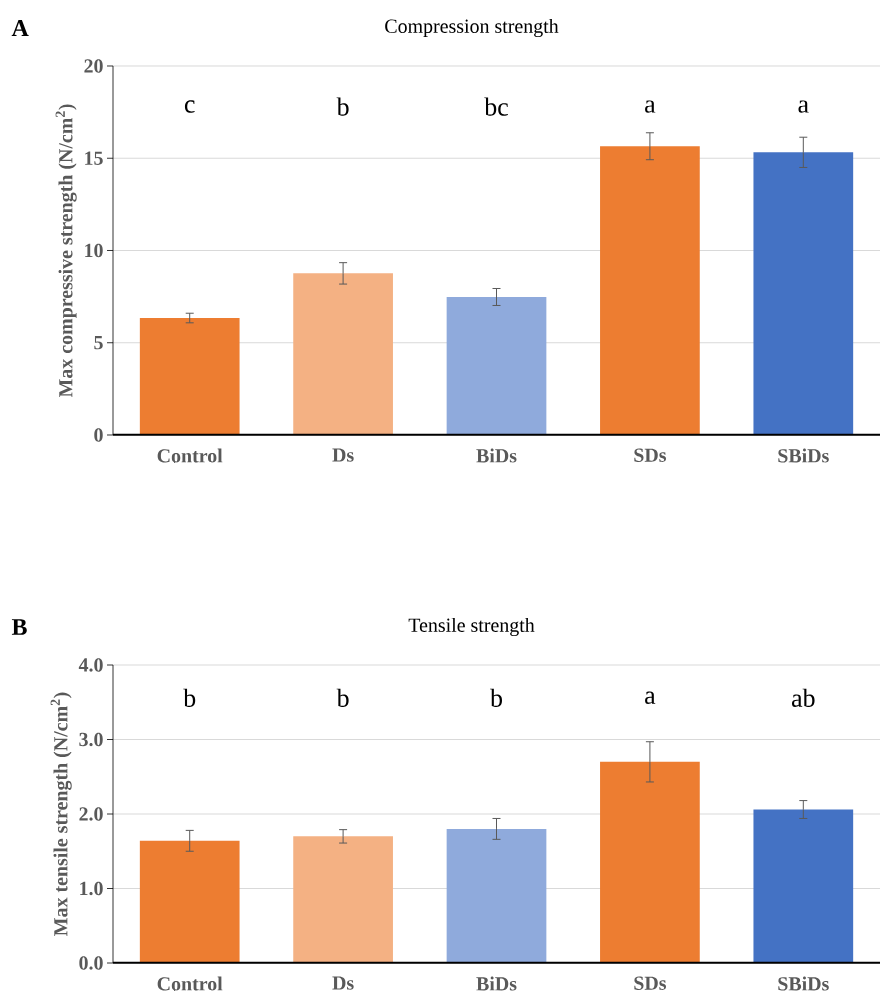  I want to click on y-tick-label: 3.0, so click(91, 739).